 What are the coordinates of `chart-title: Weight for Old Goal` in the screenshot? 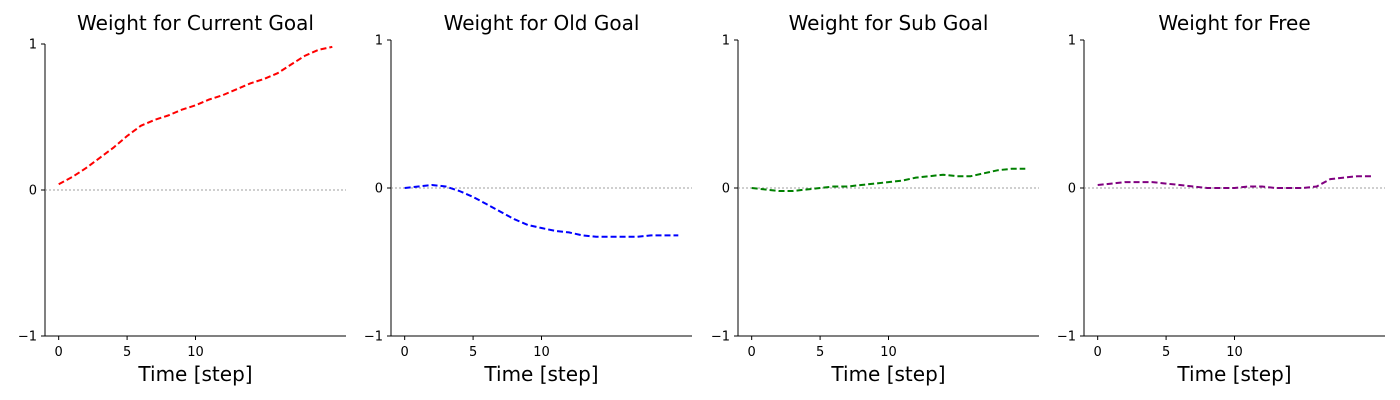 It's located at (542, 23).